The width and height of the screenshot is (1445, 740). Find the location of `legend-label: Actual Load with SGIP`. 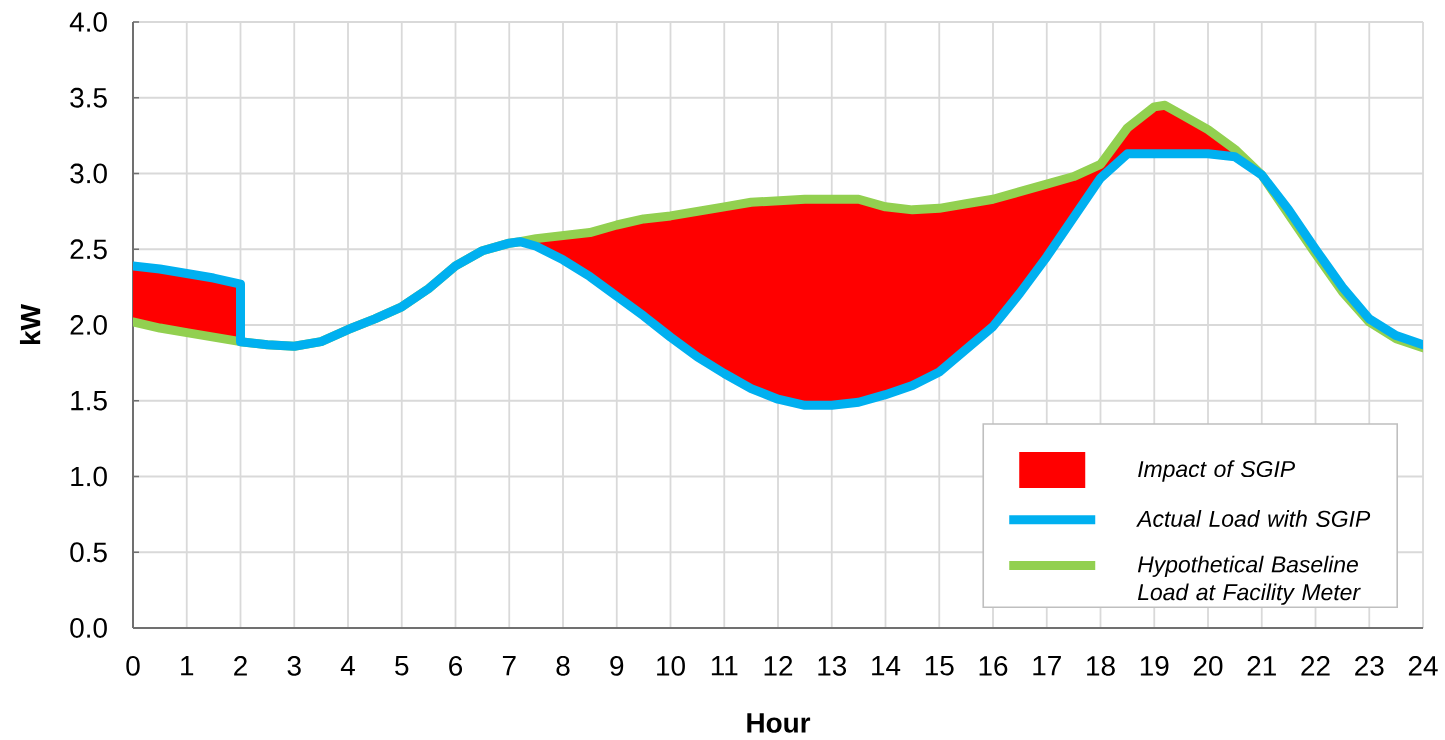

legend-label: Actual Load with SGIP is located at coordinates (1253, 518).